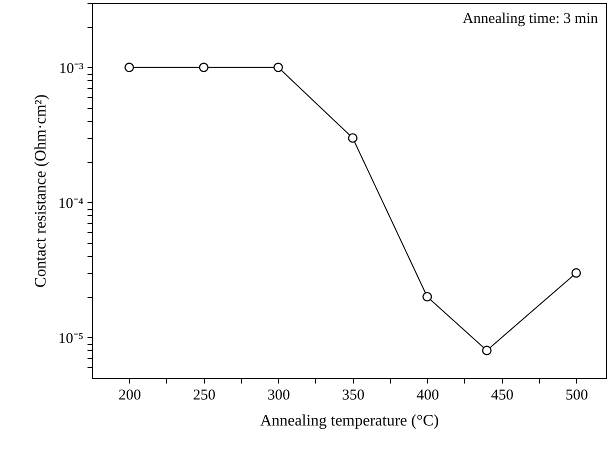 The image size is (611, 454). I want to click on y-tick-label: 10⁻⁴, so click(71, 204).